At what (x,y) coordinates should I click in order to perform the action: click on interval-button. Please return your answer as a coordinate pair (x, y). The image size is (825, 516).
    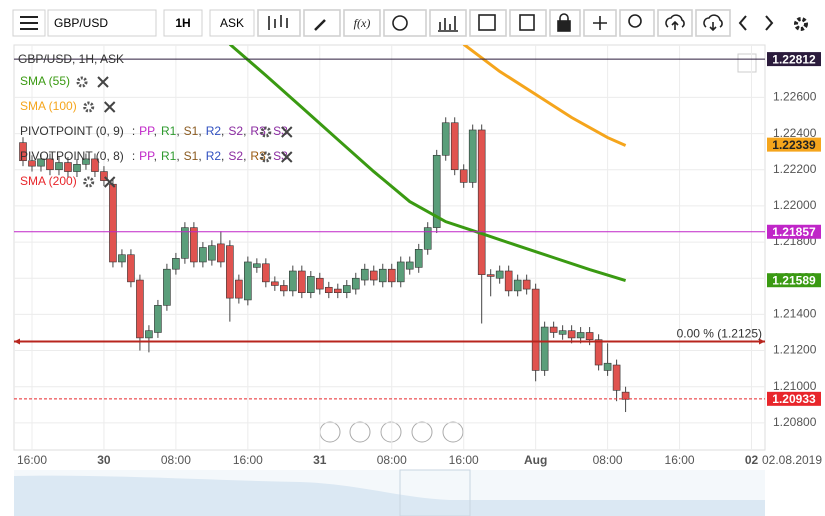
    Looking at the image, I should click on (183, 23).